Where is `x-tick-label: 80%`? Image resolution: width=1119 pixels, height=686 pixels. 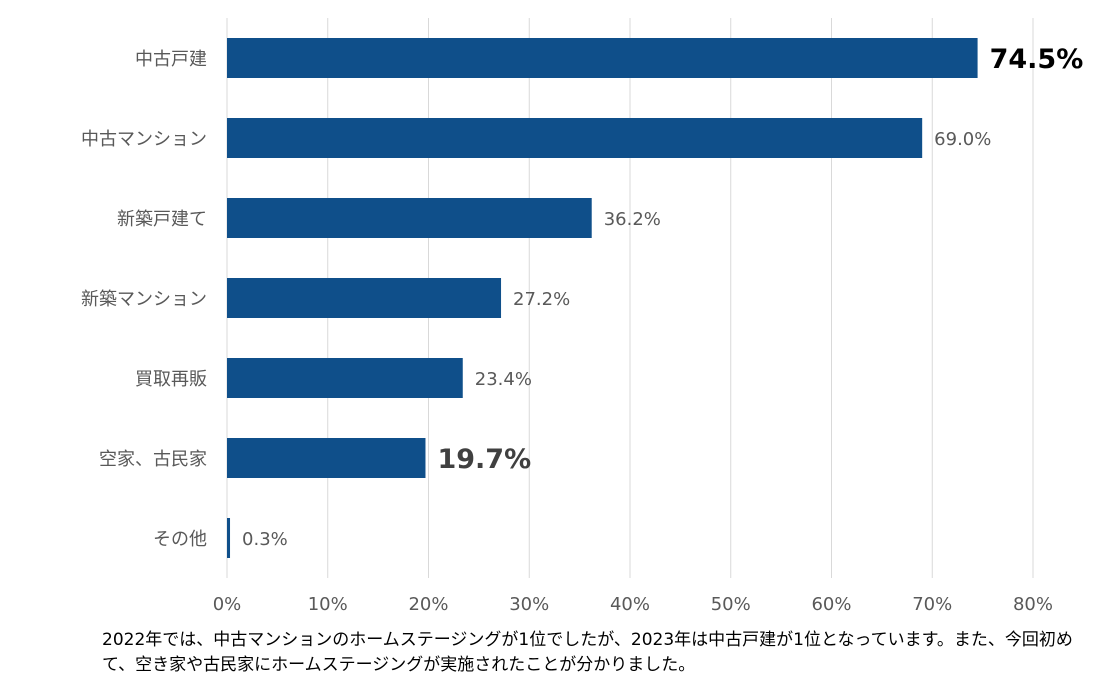 x-tick-label: 80% is located at coordinates (1033, 604).